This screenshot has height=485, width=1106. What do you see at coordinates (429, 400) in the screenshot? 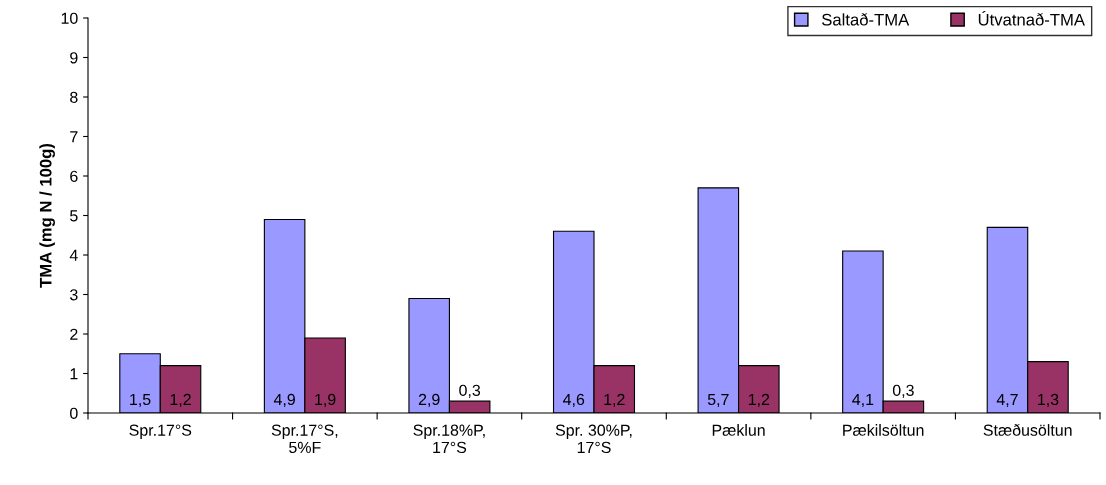
I see `data-label: 2,9` at bounding box center [429, 400].